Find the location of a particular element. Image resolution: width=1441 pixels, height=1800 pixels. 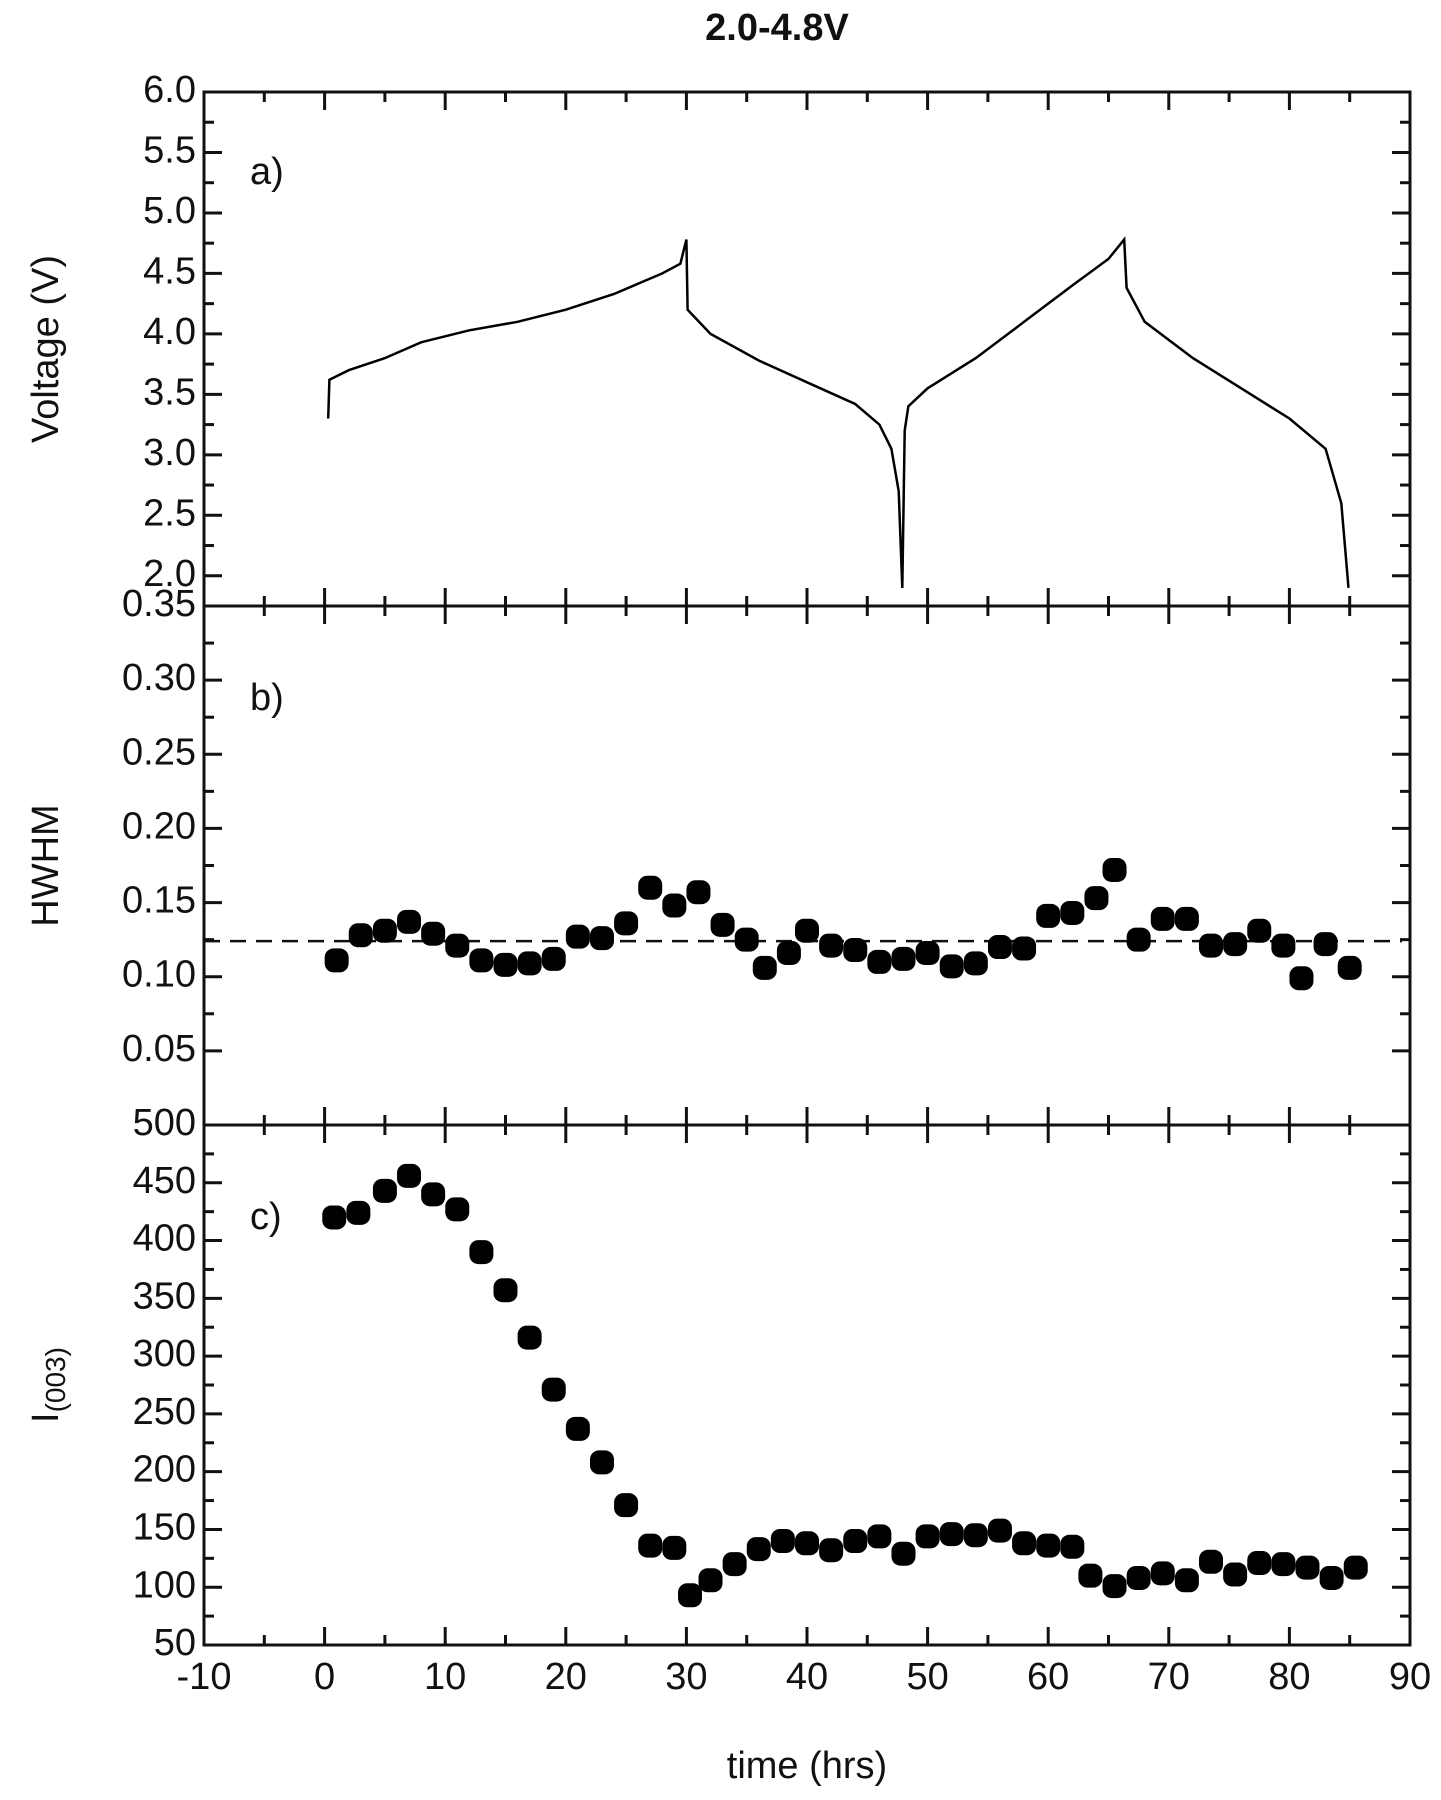

chart-title: 2.0-4.8V is located at coordinates (777, 28).